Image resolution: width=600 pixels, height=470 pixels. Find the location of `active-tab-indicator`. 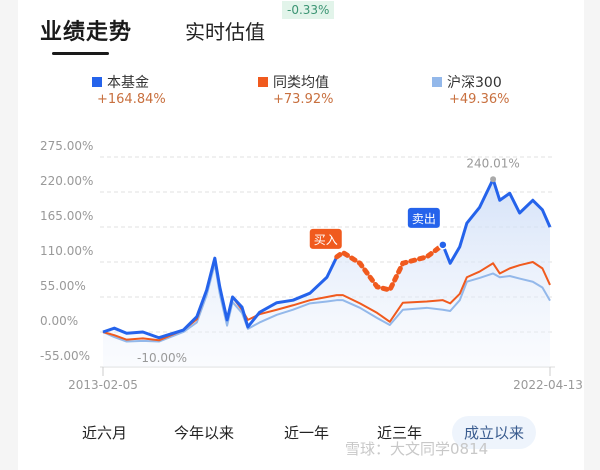

active-tab-indicator is located at coordinates (80, 53).